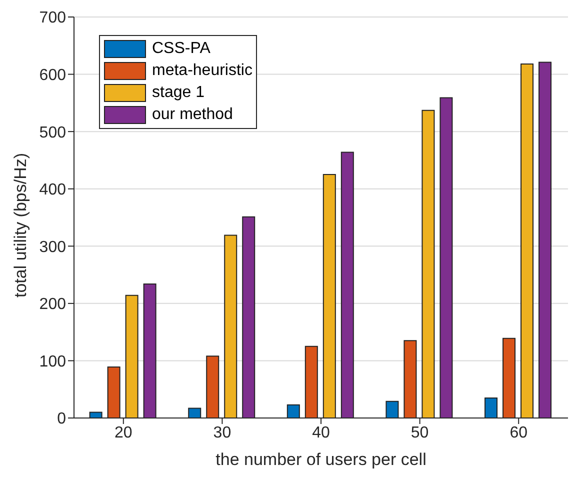 This screenshot has width=582, height=477. Describe the element at coordinates (419, 433) in the screenshot. I see `x-tick-label: 50` at that location.